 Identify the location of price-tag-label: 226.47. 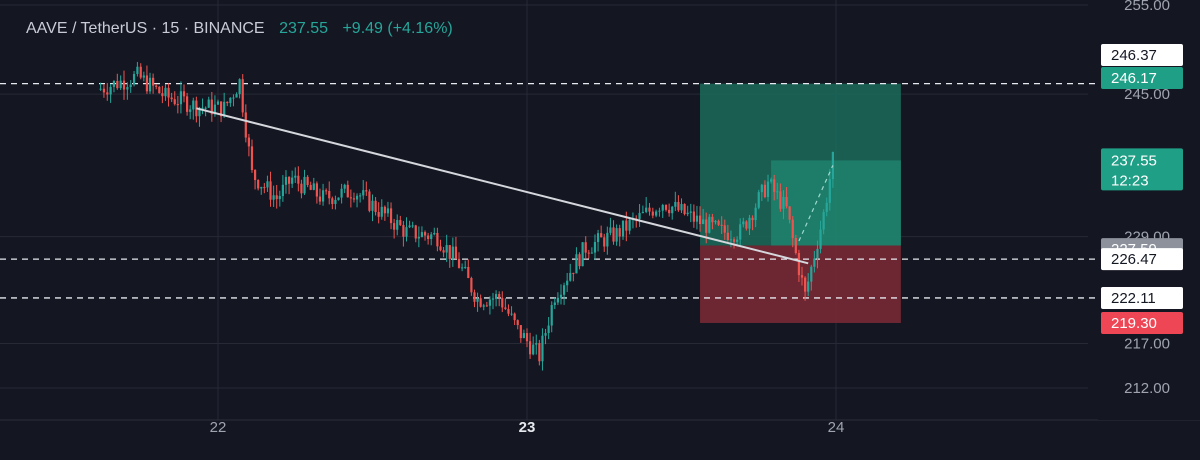
(1134, 259).